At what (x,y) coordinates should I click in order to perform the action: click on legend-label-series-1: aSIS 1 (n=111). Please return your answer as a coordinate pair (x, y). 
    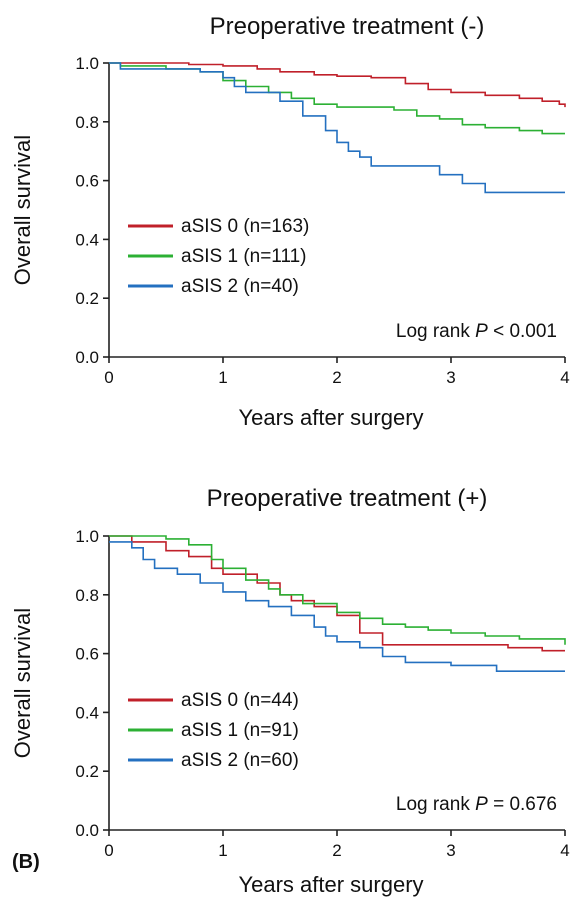
    Looking at the image, I should click on (244, 256).